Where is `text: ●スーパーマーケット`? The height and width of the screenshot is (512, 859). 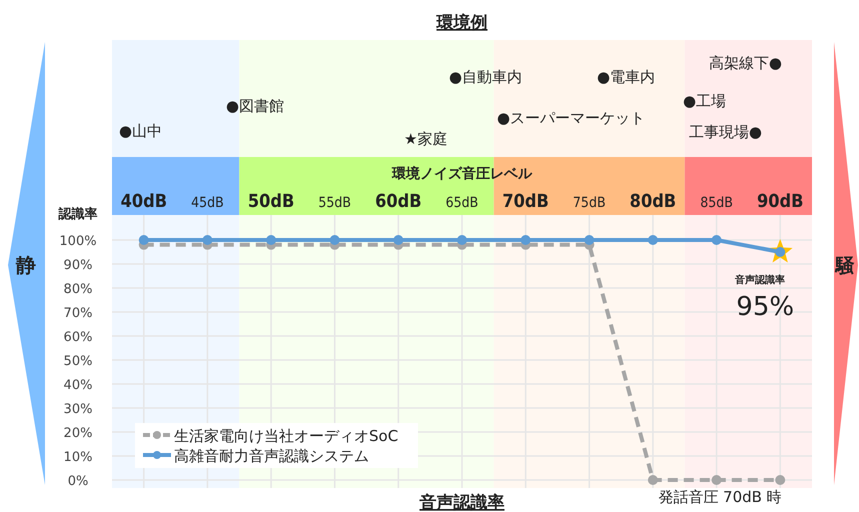
text: ●スーパーマーケット is located at coordinates (571, 118).